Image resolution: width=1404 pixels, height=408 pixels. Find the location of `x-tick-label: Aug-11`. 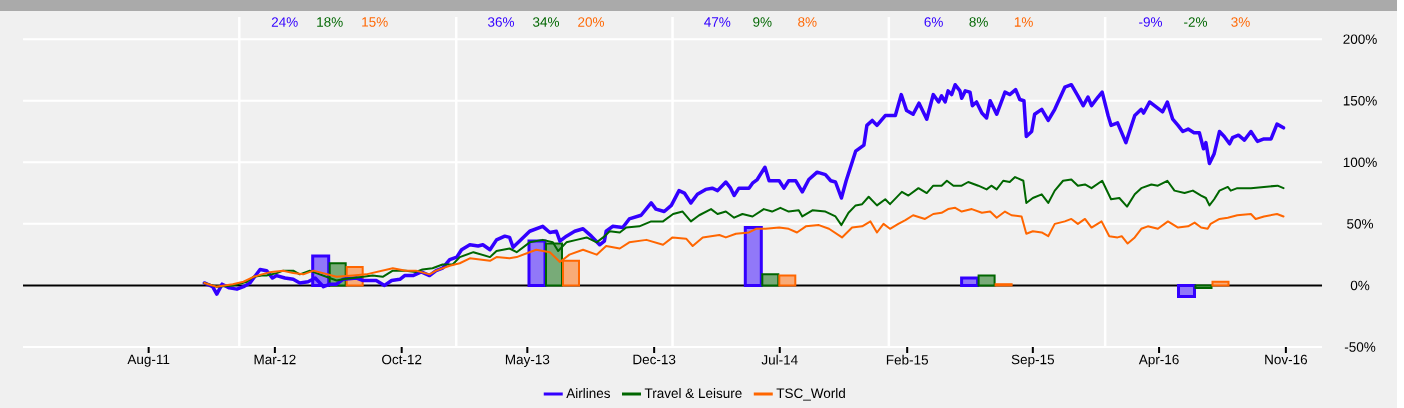

x-tick-label: Aug-11 is located at coordinates (148, 360).